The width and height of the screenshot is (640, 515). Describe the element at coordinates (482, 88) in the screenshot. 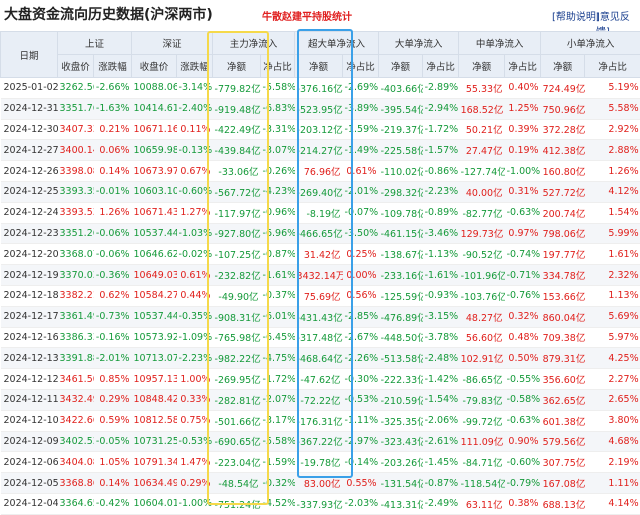

I see `value-cell: 55.33亿` at that location.